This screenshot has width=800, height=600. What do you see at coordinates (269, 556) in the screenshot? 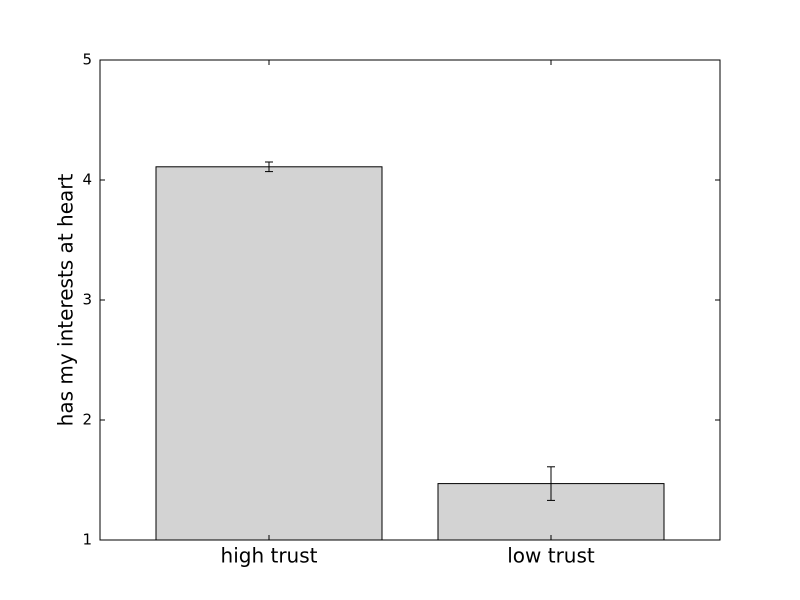
I see `x-tick-label: high trust` at bounding box center [269, 556].